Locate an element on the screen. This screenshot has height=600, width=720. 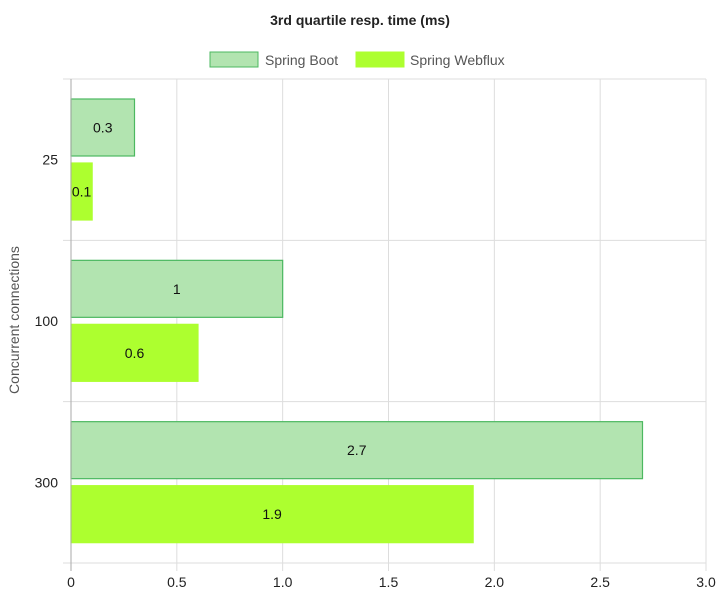
data-label: 2.7 is located at coordinates (357, 450).